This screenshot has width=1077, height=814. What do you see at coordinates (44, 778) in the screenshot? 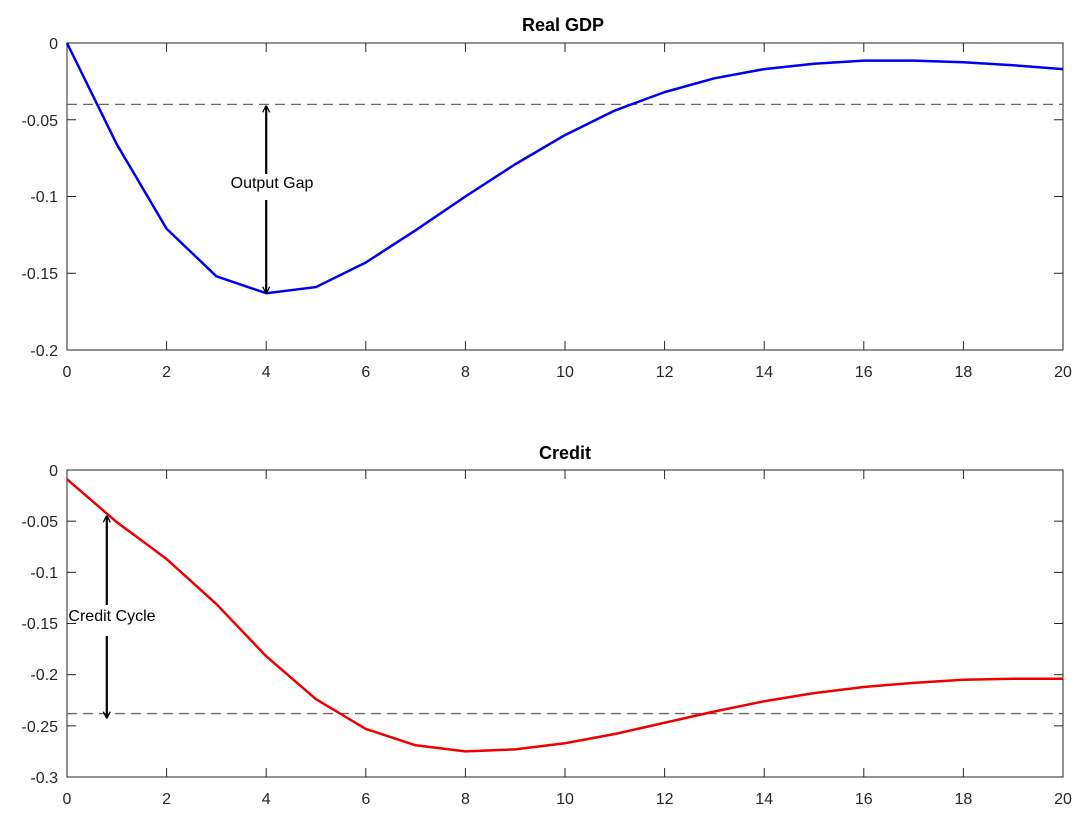
I see `y-tick-label: -0.3` at bounding box center [44, 778].